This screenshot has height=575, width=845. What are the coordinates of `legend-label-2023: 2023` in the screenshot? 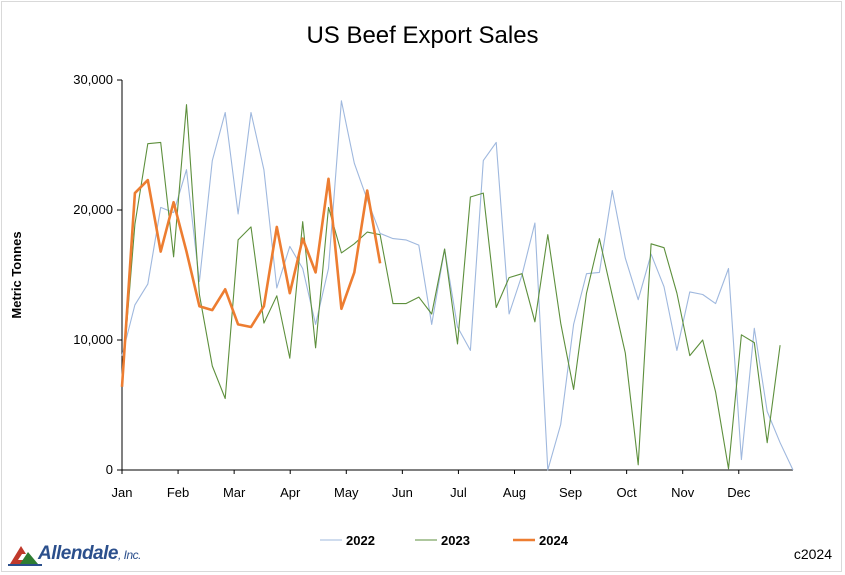 It's located at (455, 540).